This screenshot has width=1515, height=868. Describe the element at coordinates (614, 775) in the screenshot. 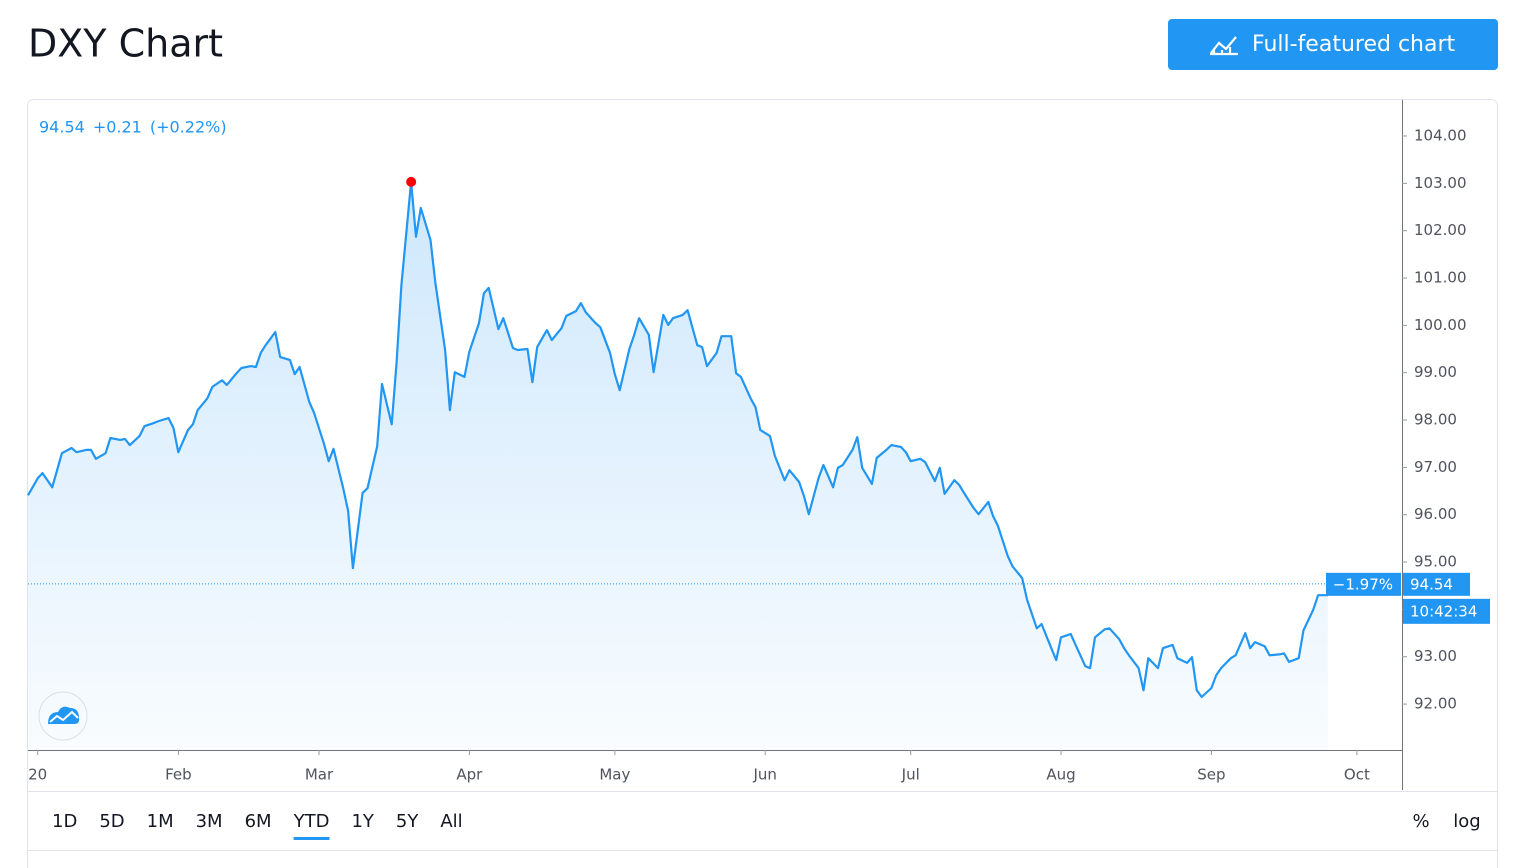

I see `x-tick-label: May` at that location.